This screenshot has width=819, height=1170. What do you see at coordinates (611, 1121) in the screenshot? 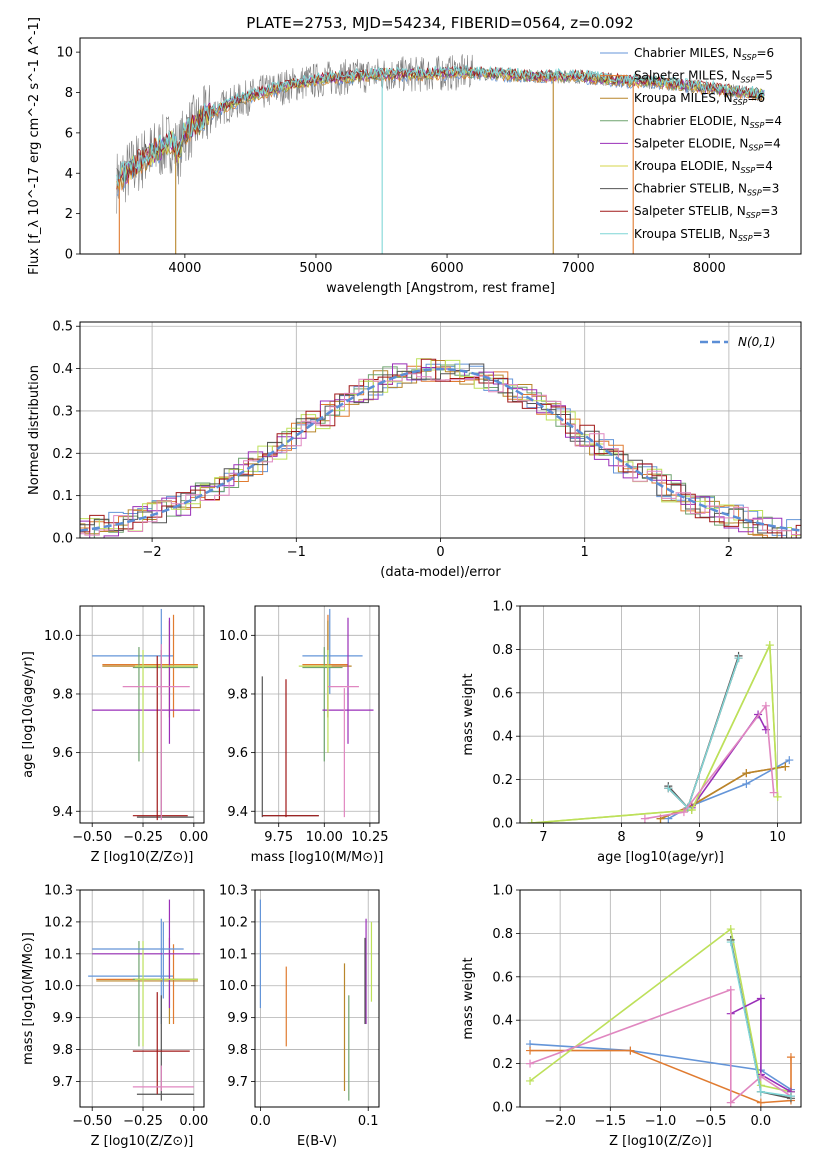
I see `x-tick-label: −1.5` at bounding box center [611, 1121].